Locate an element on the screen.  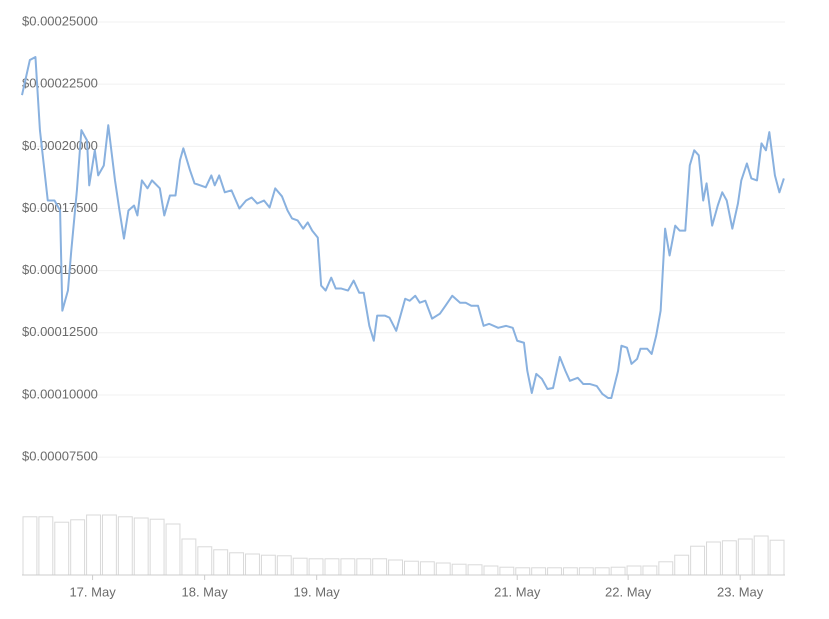
y-tick-label: $0.00007500 is located at coordinates (60, 456).